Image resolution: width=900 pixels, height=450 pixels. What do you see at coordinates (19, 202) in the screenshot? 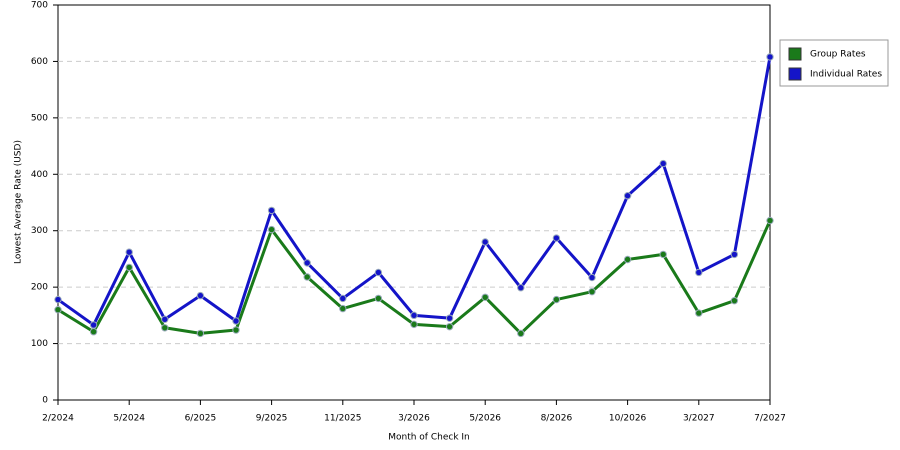
I see `y-axis-label: Lowest Average Rate (USD)` at bounding box center [19, 202].